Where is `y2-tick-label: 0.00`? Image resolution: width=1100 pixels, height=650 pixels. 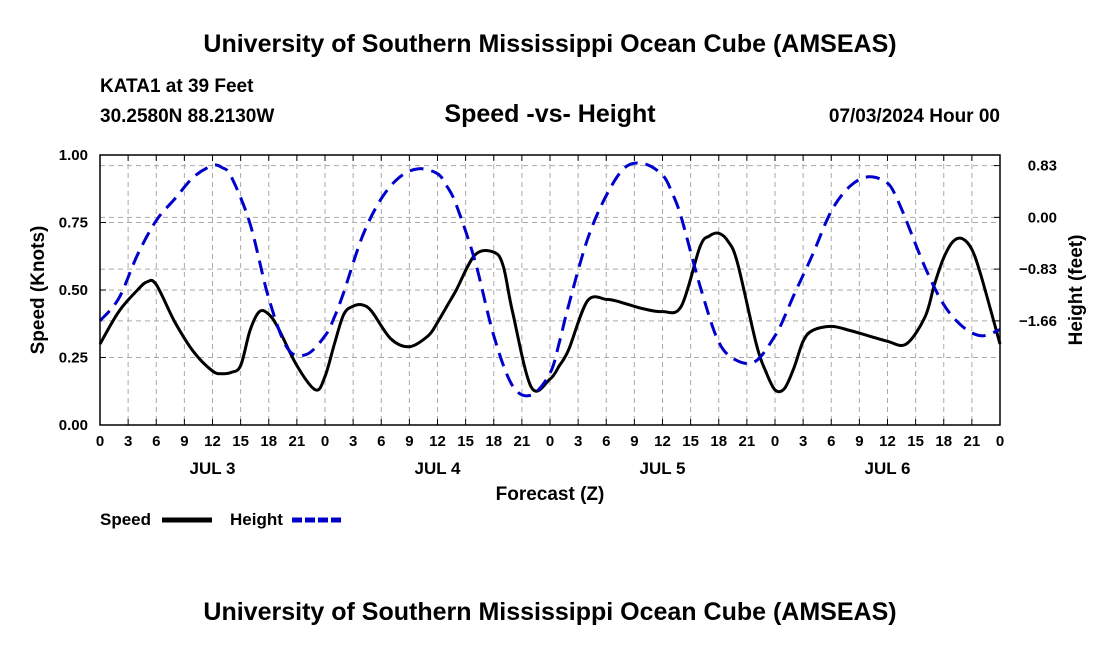 y2-tick-label: 0.00 is located at coordinates (1042, 217).